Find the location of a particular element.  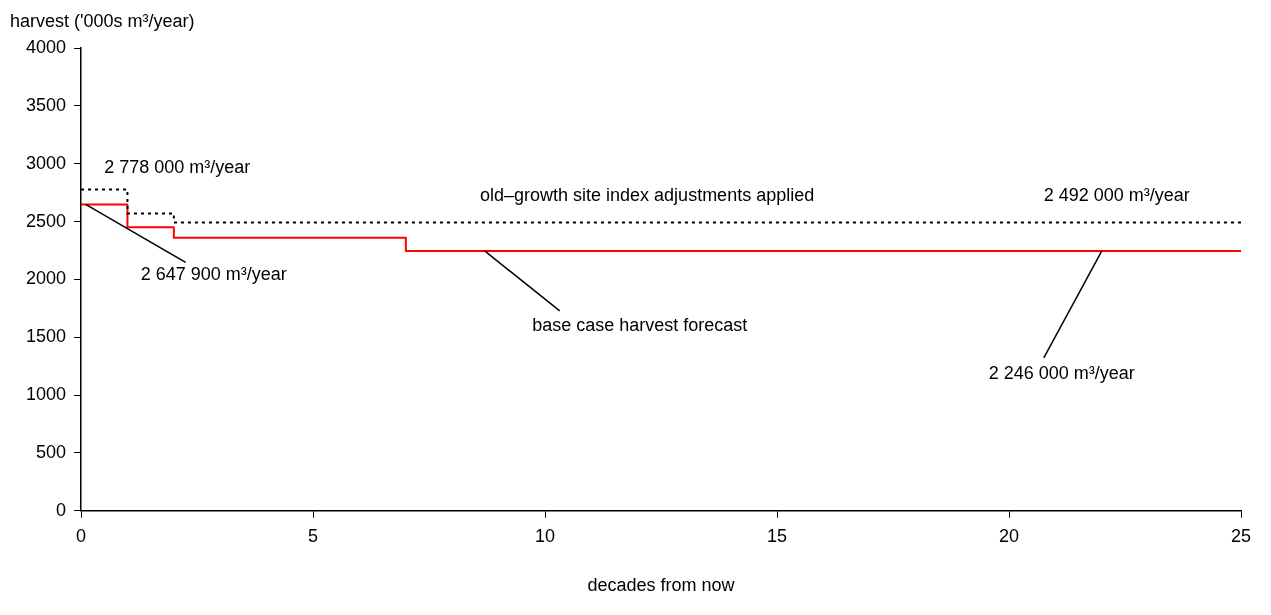

annotation: 2 246 000 m³/year is located at coordinates (1061, 372).